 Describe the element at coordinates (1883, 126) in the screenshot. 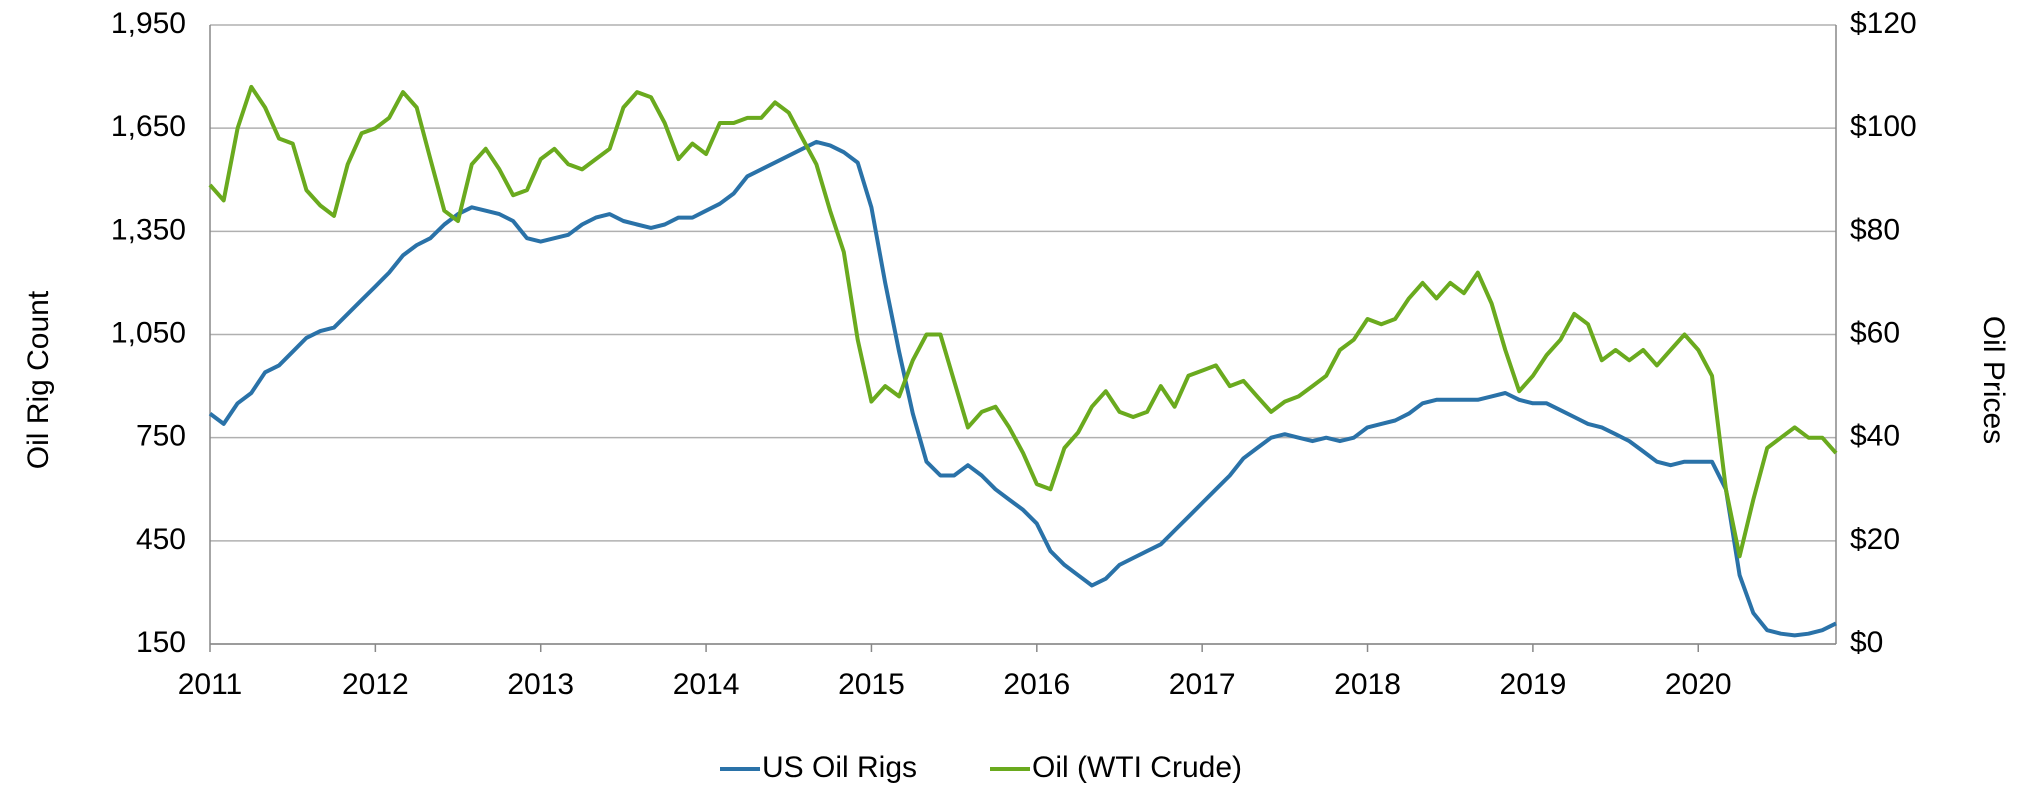

I see `y2-tick-label: $100` at that location.